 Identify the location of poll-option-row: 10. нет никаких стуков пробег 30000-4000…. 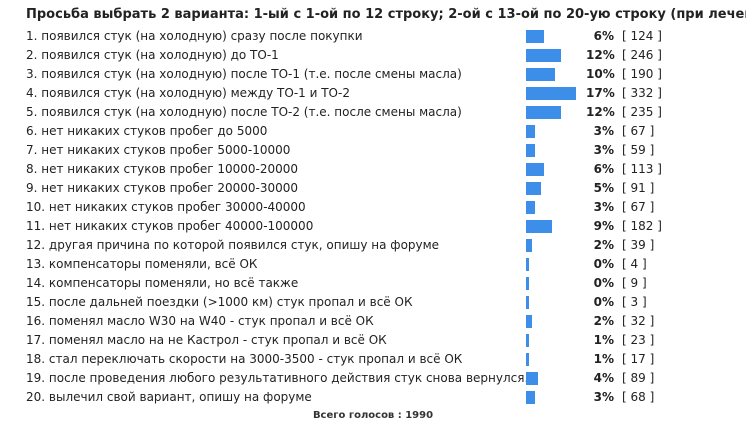
(386, 207).